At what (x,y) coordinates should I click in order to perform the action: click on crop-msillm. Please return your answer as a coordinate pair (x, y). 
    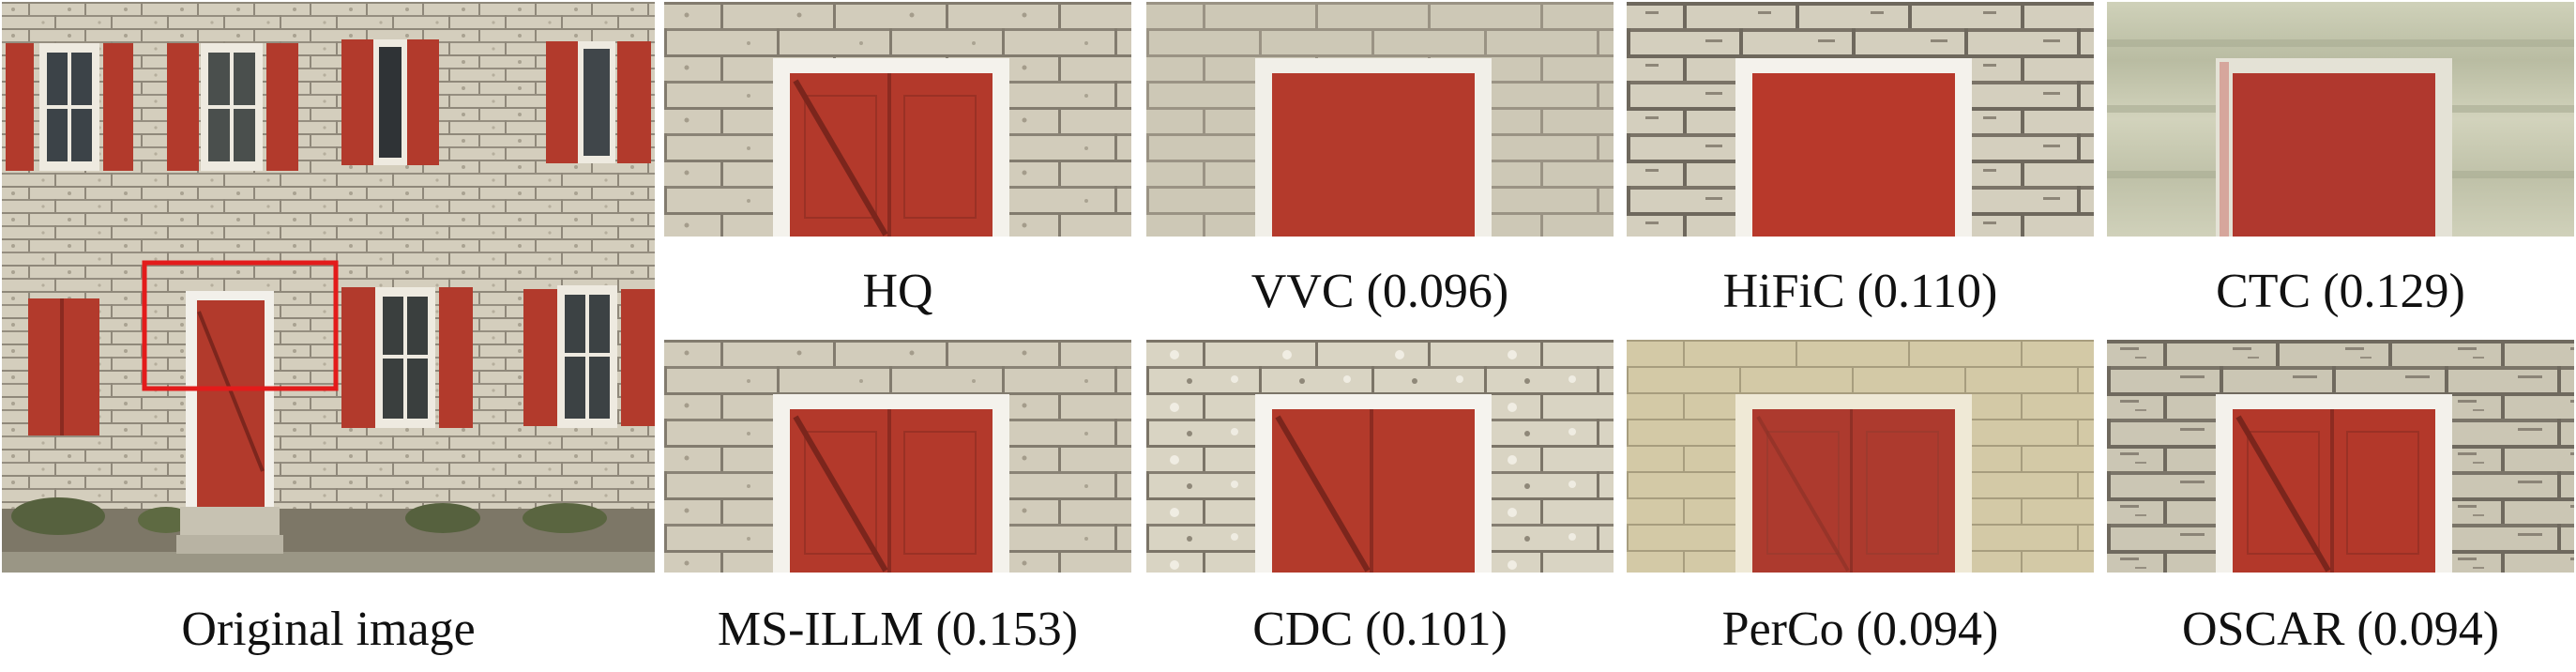
    Looking at the image, I should click on (897, 456).